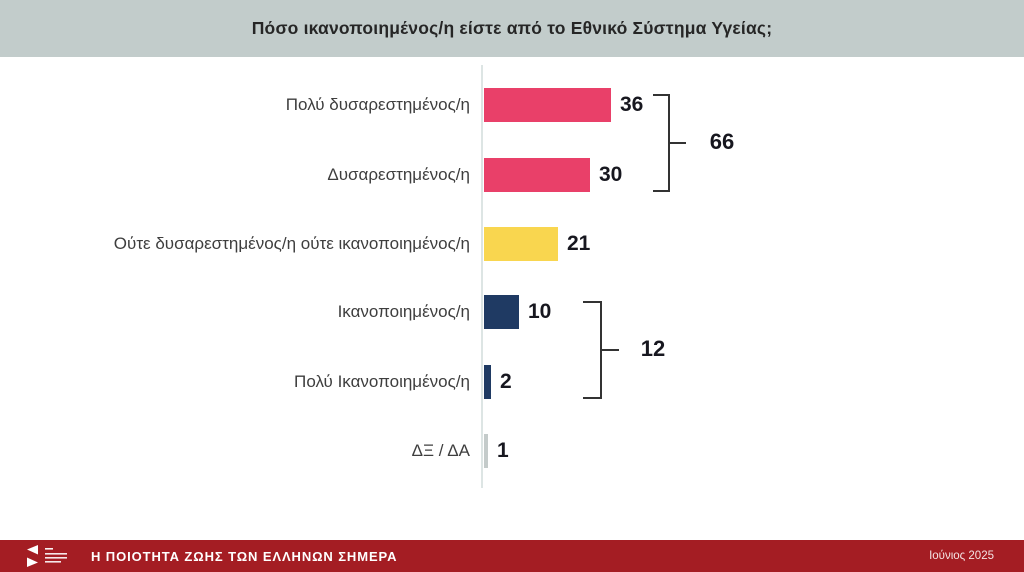 This screenshot has height=572, width=1024. I want to click on footer-date: Ιούνιος 2025, so click(961, 556).